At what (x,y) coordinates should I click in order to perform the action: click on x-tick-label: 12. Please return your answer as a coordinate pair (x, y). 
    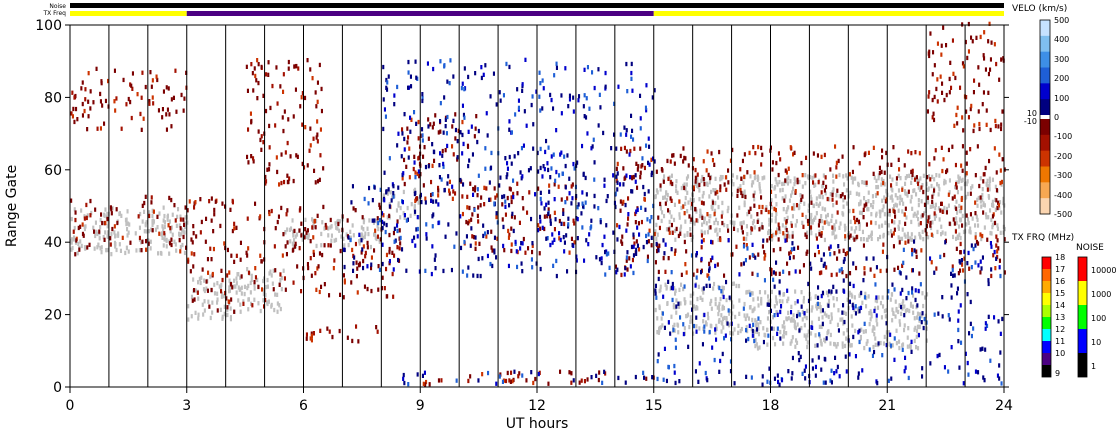
    Looking at the image, I should click on (537, 406).